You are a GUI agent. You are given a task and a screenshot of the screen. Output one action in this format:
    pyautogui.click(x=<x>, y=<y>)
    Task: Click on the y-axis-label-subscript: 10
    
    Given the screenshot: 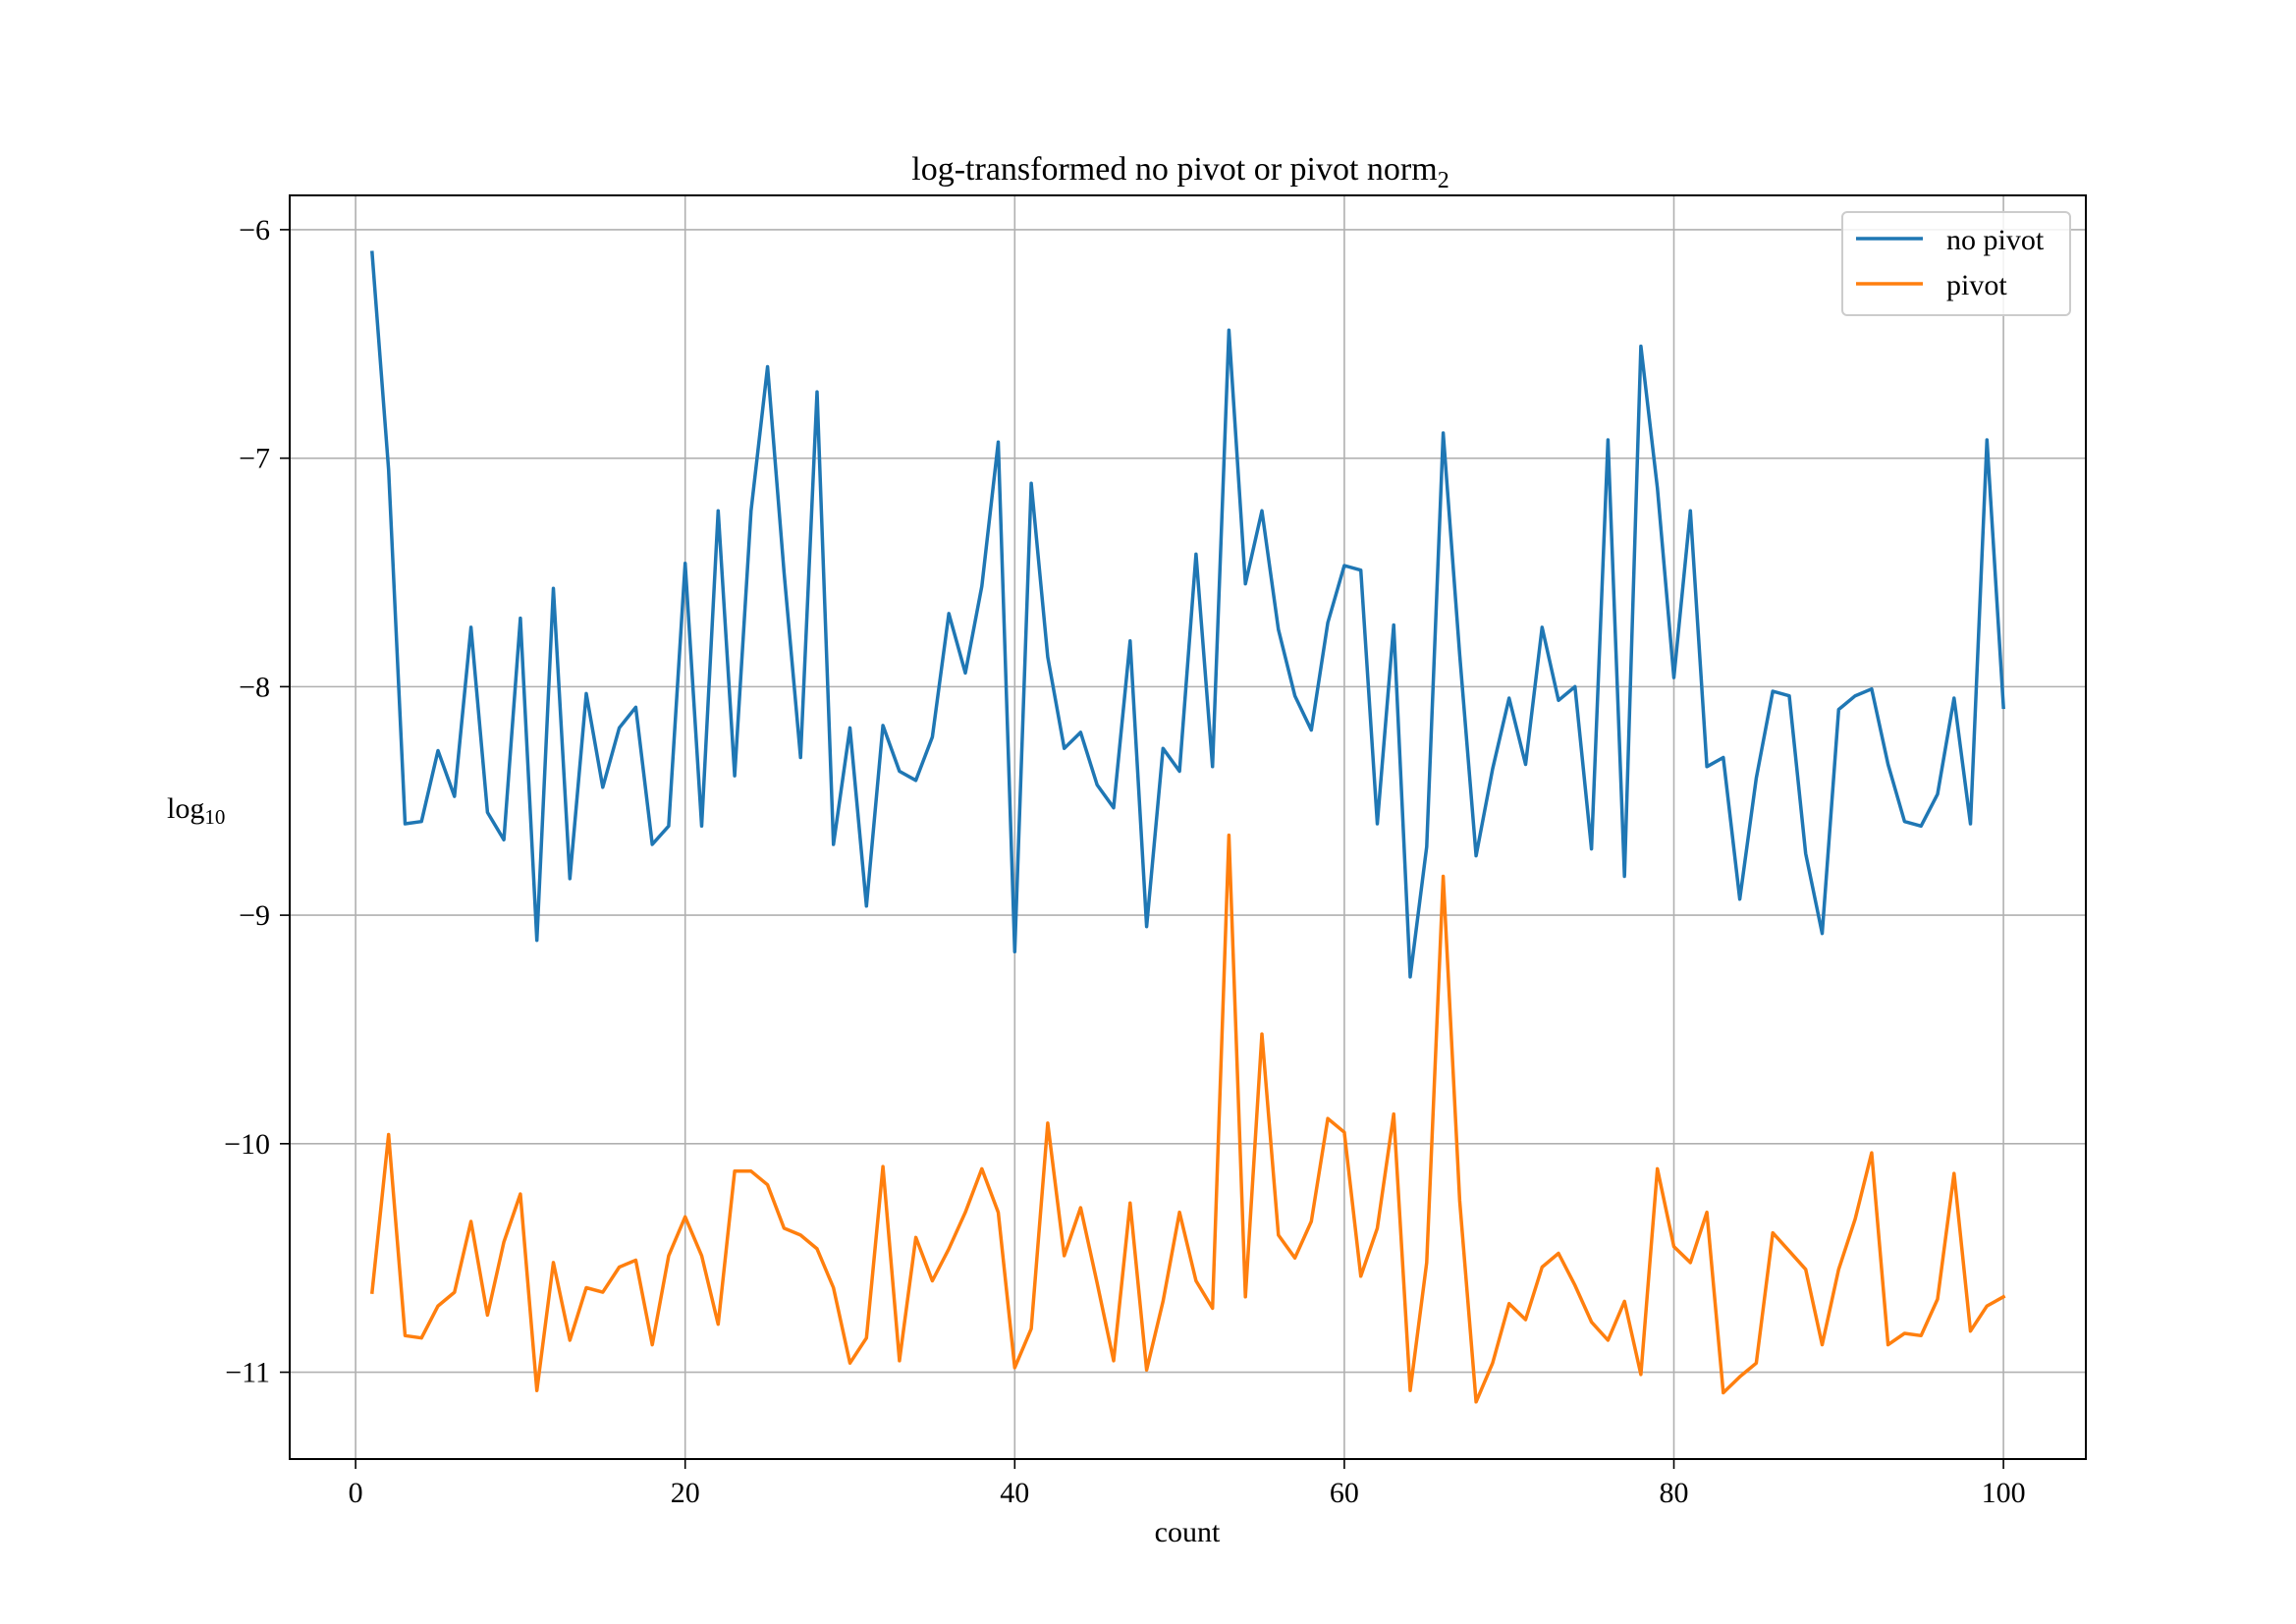 What is the action you would take?
    pyautogui.click(x=214, y=817)
    